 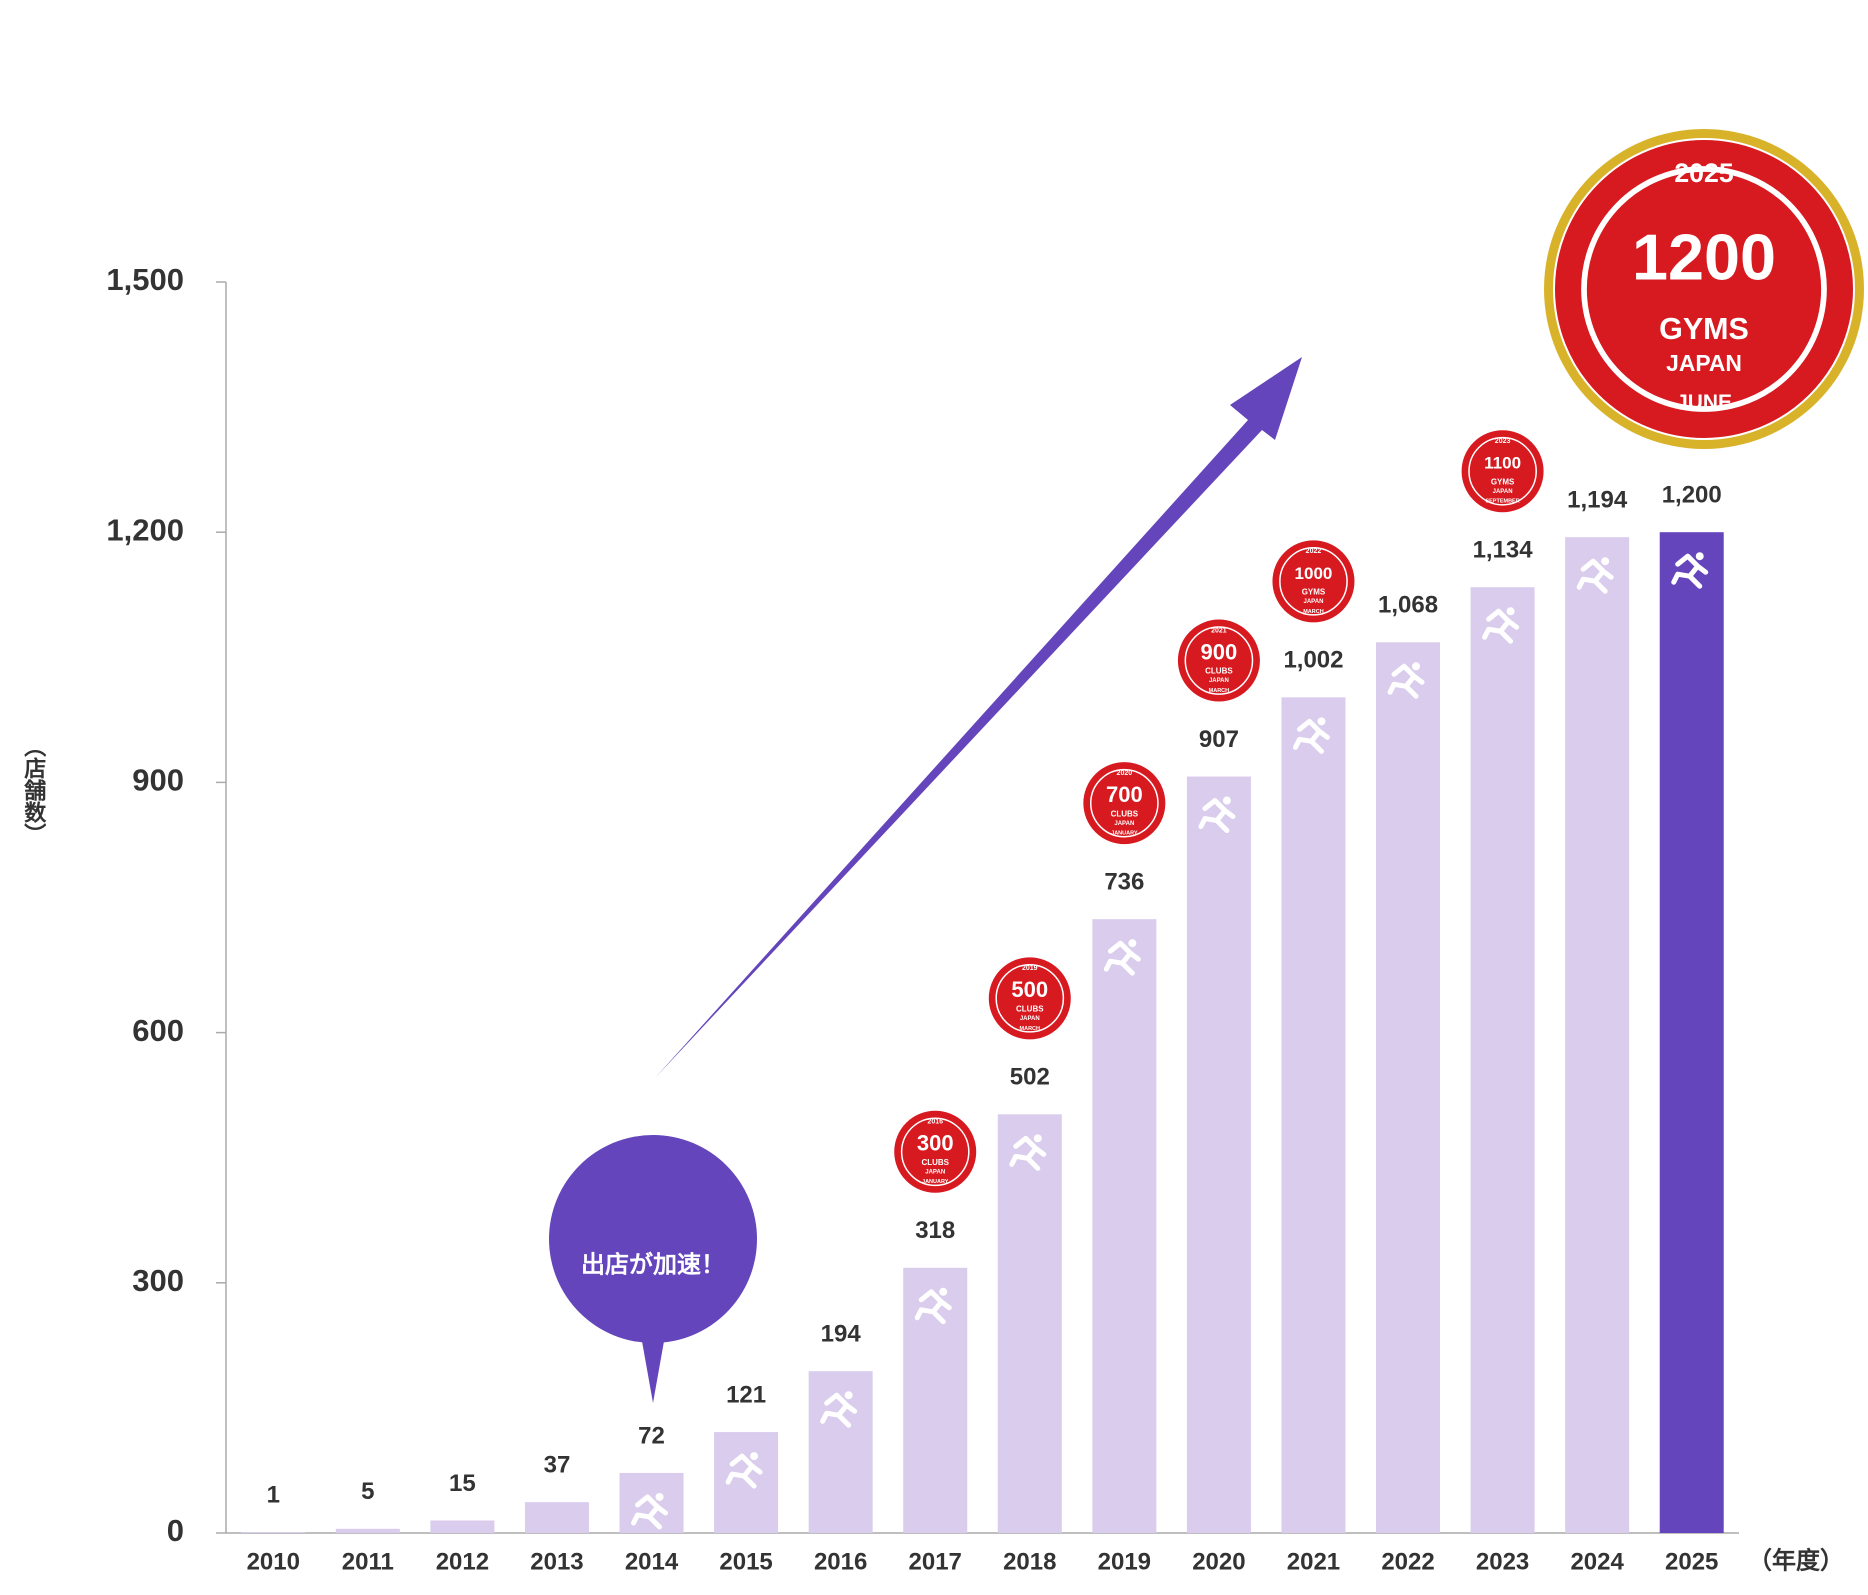 What do you see at coordinates (653, 1366) in the screenshot?
I see `callout-tail` at bounding box center [653, 1366].